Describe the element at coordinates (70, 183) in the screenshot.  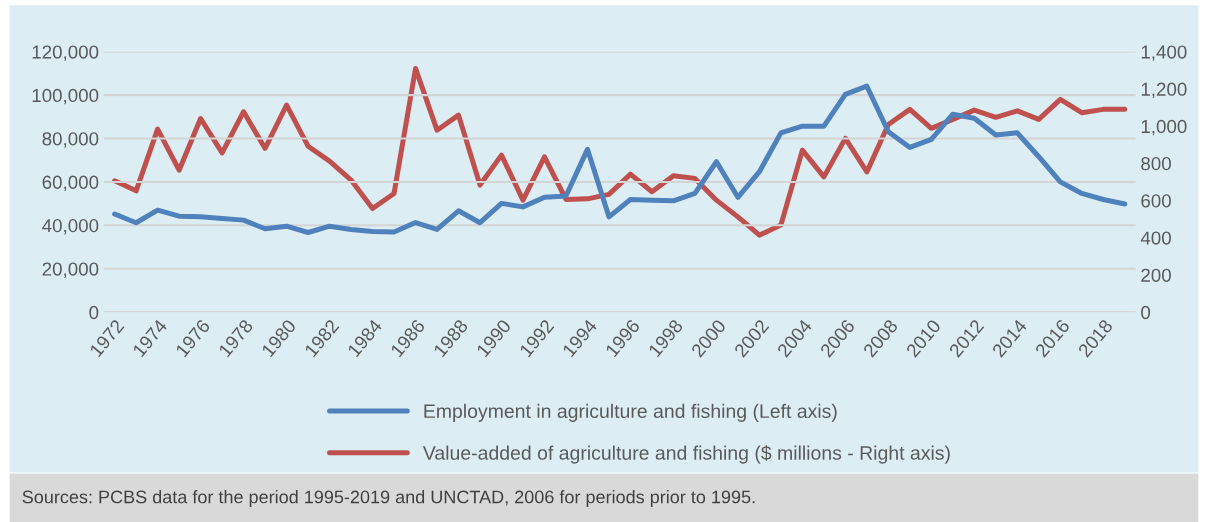
I see `y-tick-label: 60,000` at that location.